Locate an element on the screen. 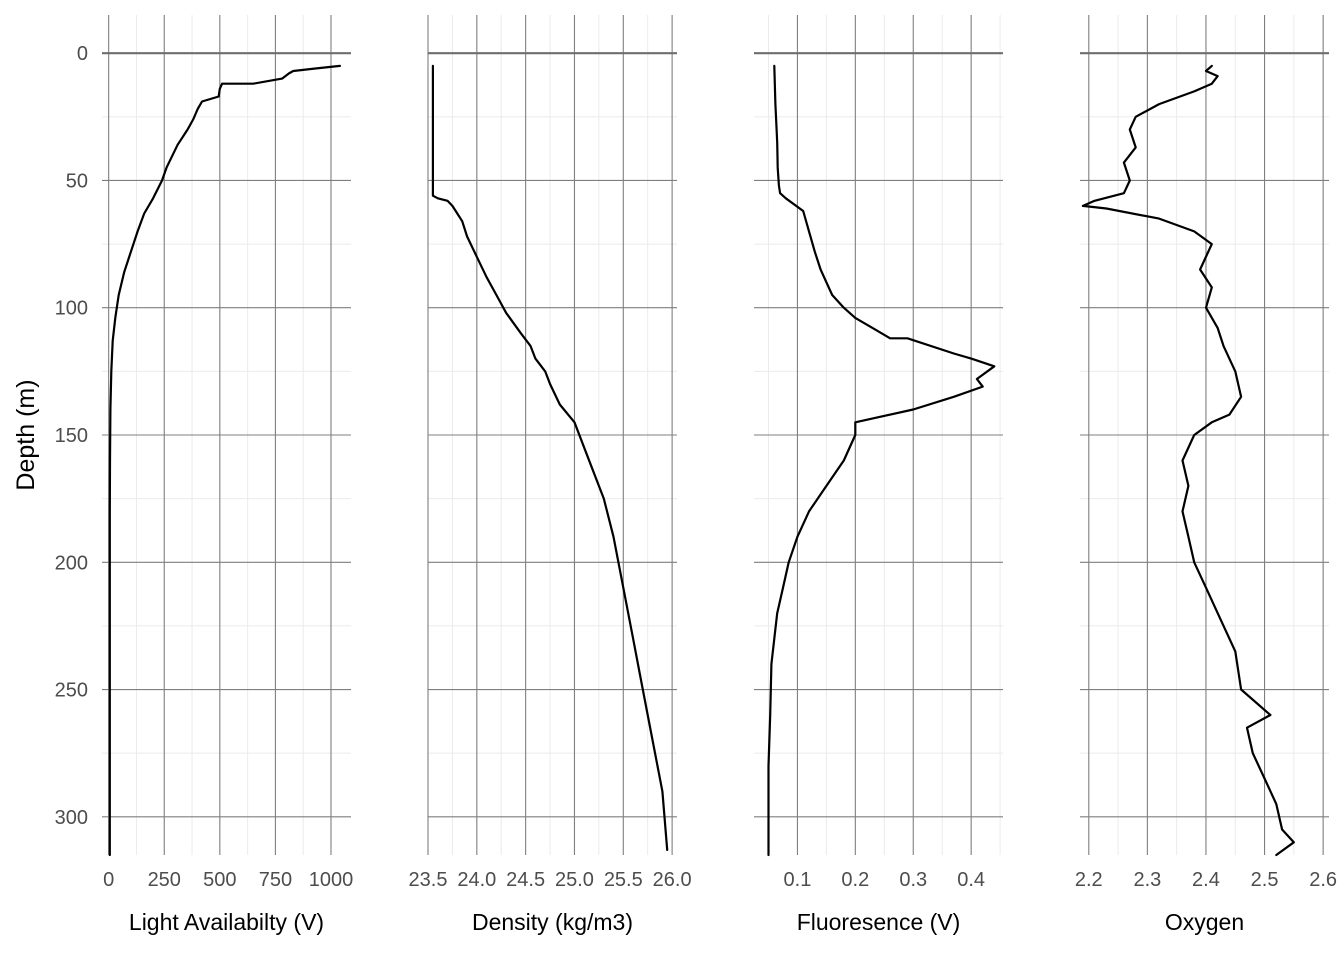 The image size is (1344, 960). x-axis-title: Density (kg/m3) is located at coordinates (552, 922).